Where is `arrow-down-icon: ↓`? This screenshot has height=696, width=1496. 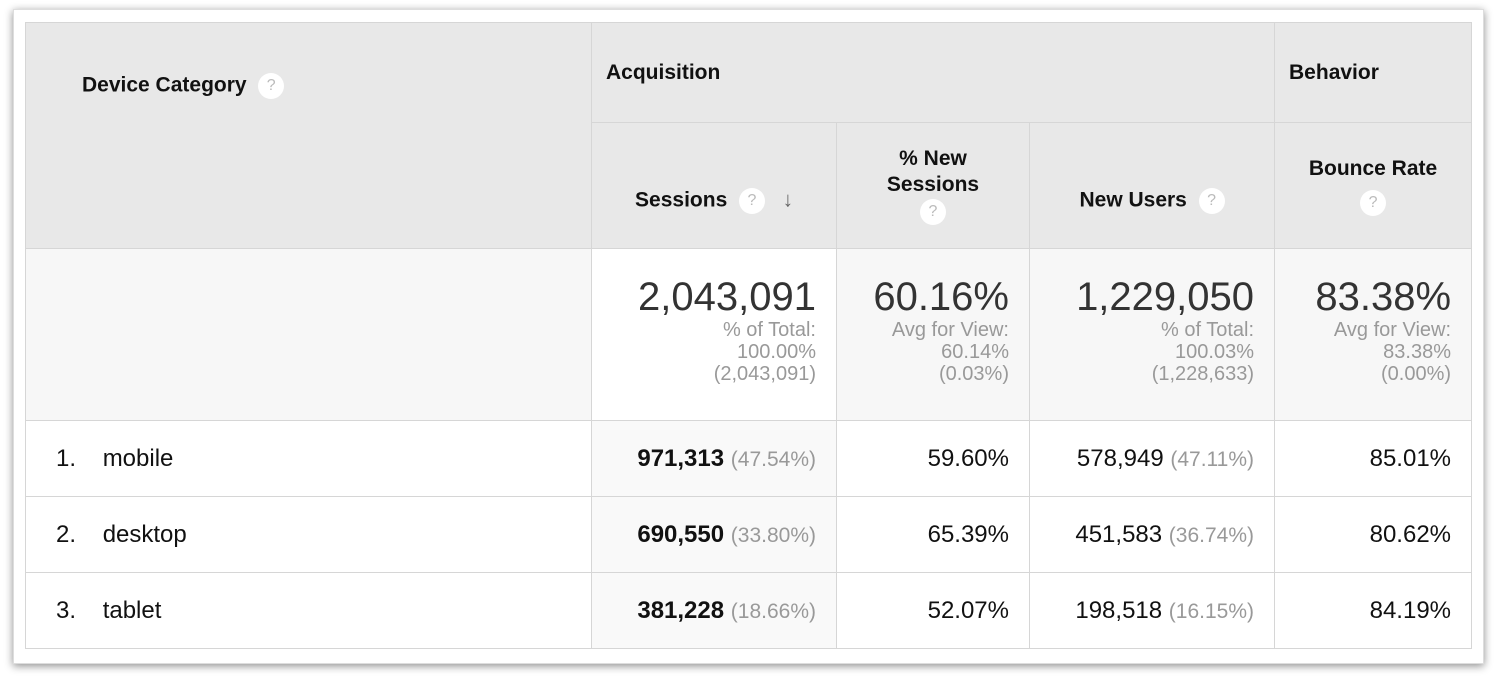
arrow-down-icon: ↓ is located at coordinates (787, 200).